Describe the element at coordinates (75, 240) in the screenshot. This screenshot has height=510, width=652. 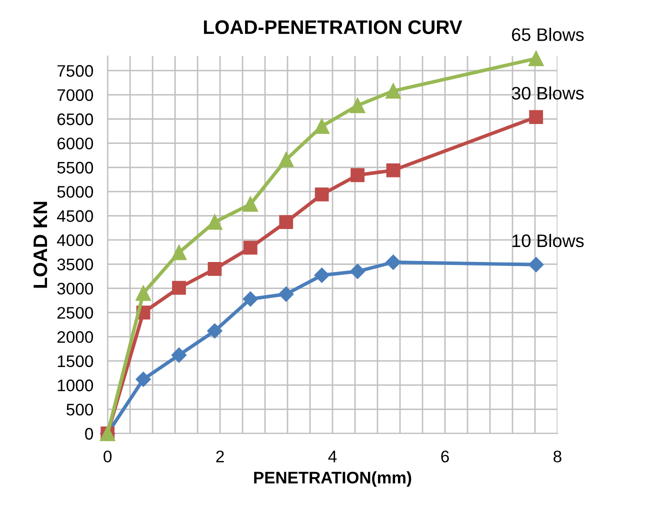
I see `y-tick-label: 4000` at that location.